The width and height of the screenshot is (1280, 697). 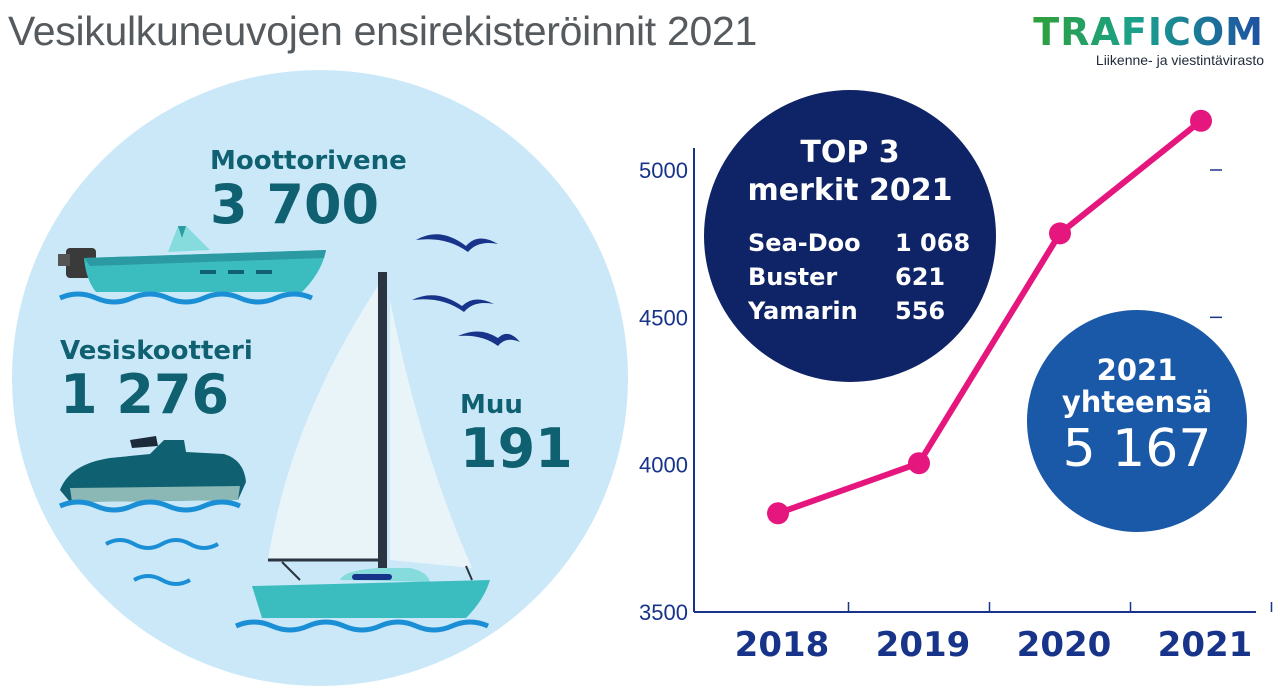 What do you see at coordinates (1137, 449) in the screenshot?
I see `total-value: 5 167` at bounding box center [1137, 449].